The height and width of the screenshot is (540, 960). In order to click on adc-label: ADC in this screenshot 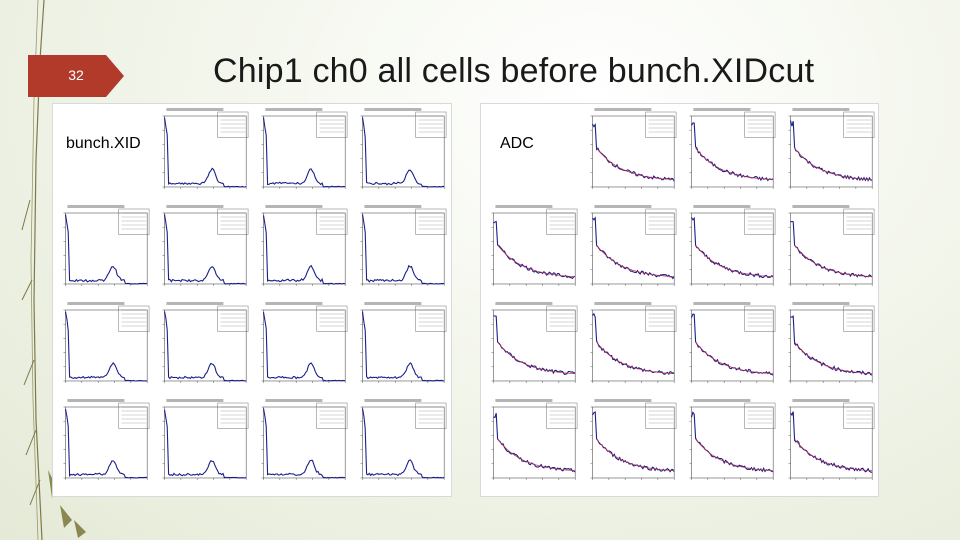, I will do `click(517, 143)`.